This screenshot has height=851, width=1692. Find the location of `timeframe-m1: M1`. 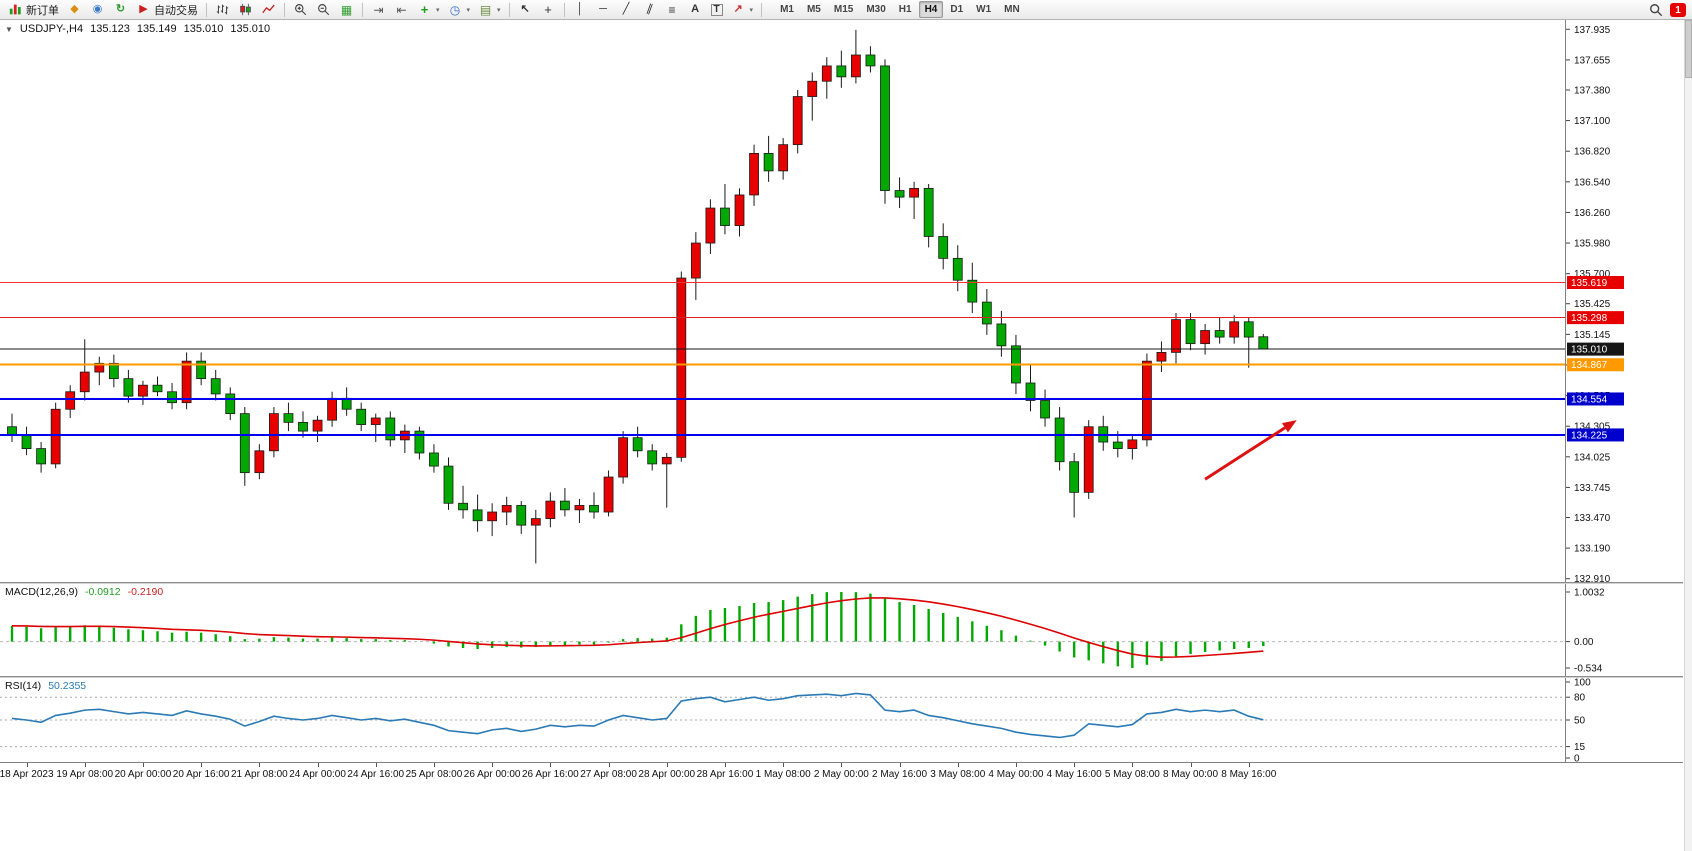

timeframe-m1: M1 is located at coordinates (787, 9).